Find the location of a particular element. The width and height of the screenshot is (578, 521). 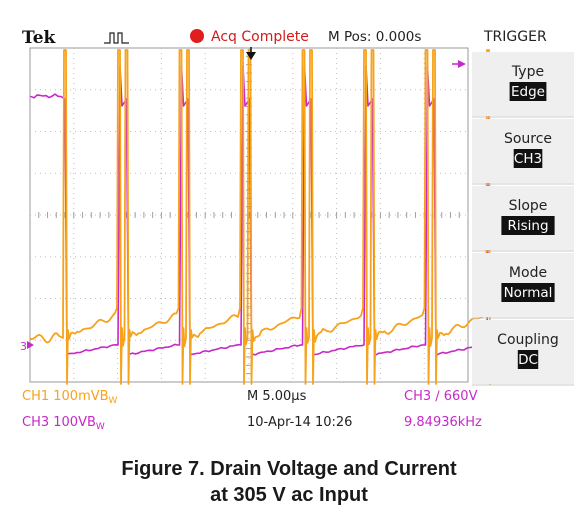

menu-value: Normal is located at coordinates (528, 293).